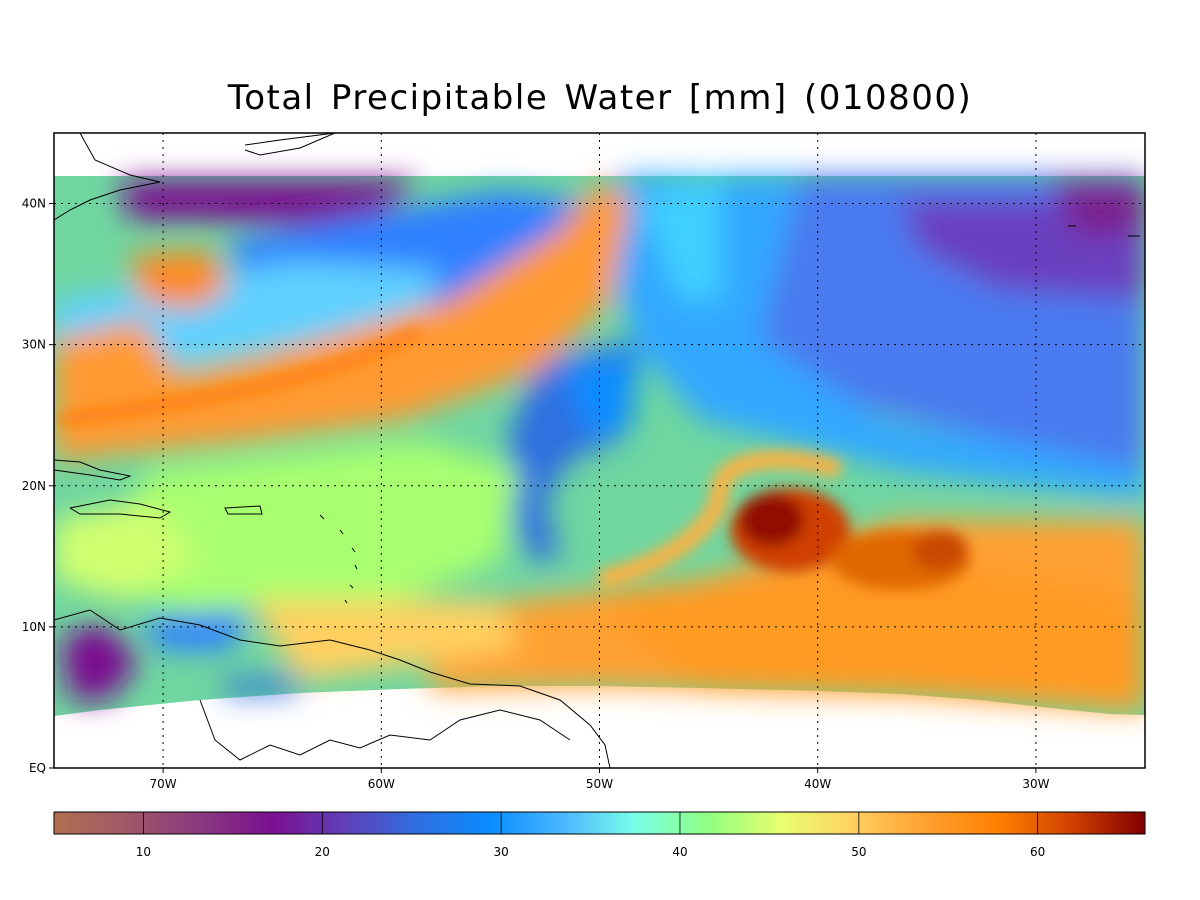 This screenshot has height=900, width=1200. I want to click on lat-tick-label: 30N, so click(34, 345).